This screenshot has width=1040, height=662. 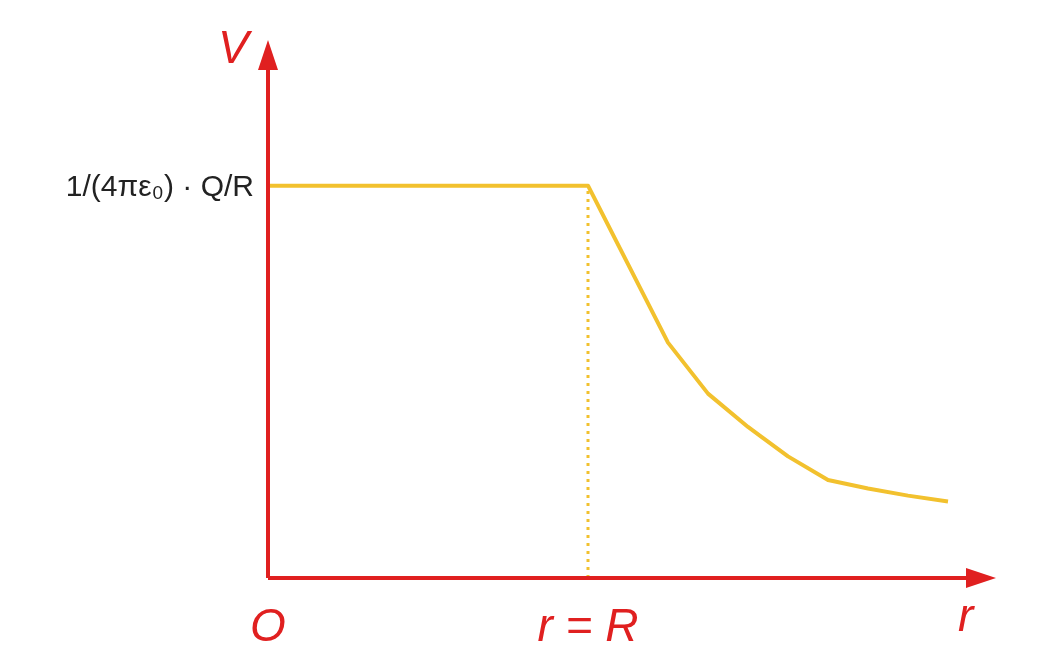 I want to click on annotation: 1/(4πε₀) · Q/R, so click(x=159, y=186).